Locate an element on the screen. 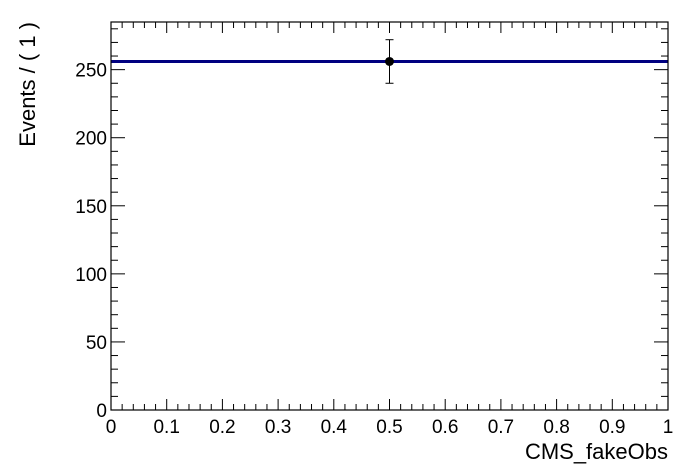  x-axis-label: CMS_fakeObs is located at coordinates (596, 451).